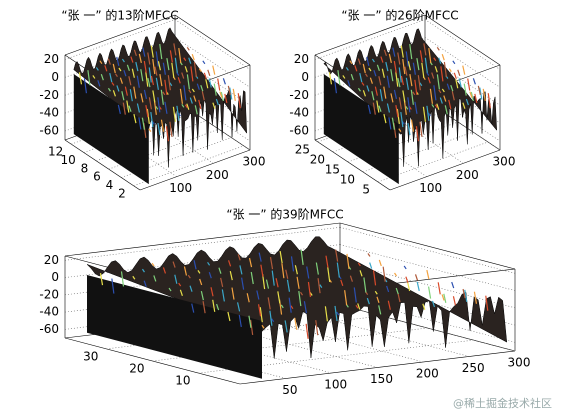  Describe the element at coordinates (299, 113) in the screenshot. I see `z-tick-label: -40` at that location.